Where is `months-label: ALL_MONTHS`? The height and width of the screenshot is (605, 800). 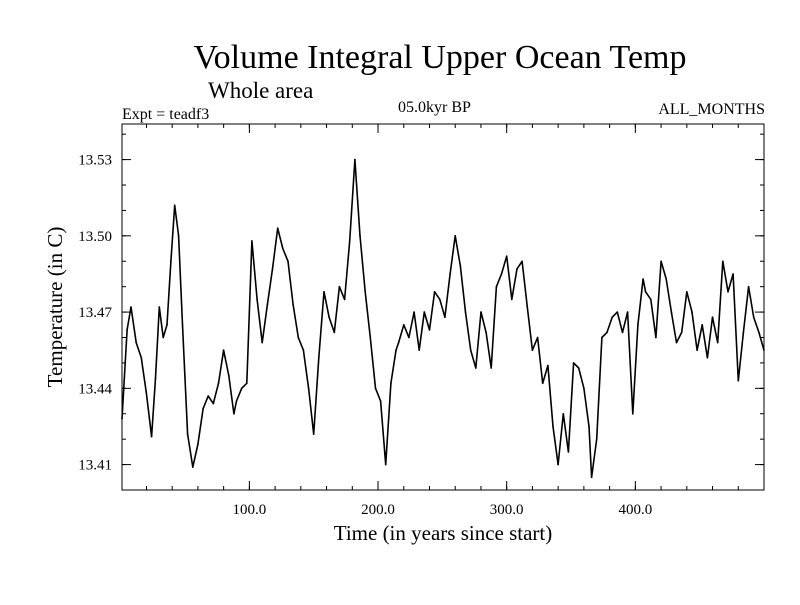
months-label: ALL_MONTHS is located at coordinates (711, 109).